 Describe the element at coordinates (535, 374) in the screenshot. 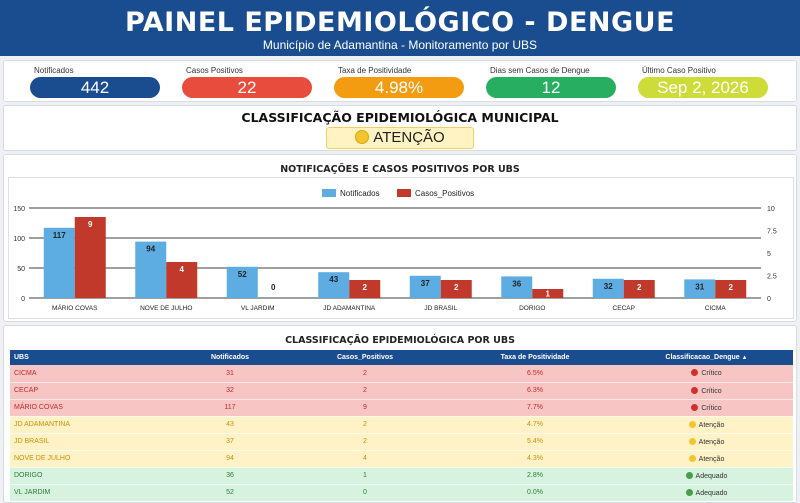

I see `cell-taxa: 6.5%` at that location.